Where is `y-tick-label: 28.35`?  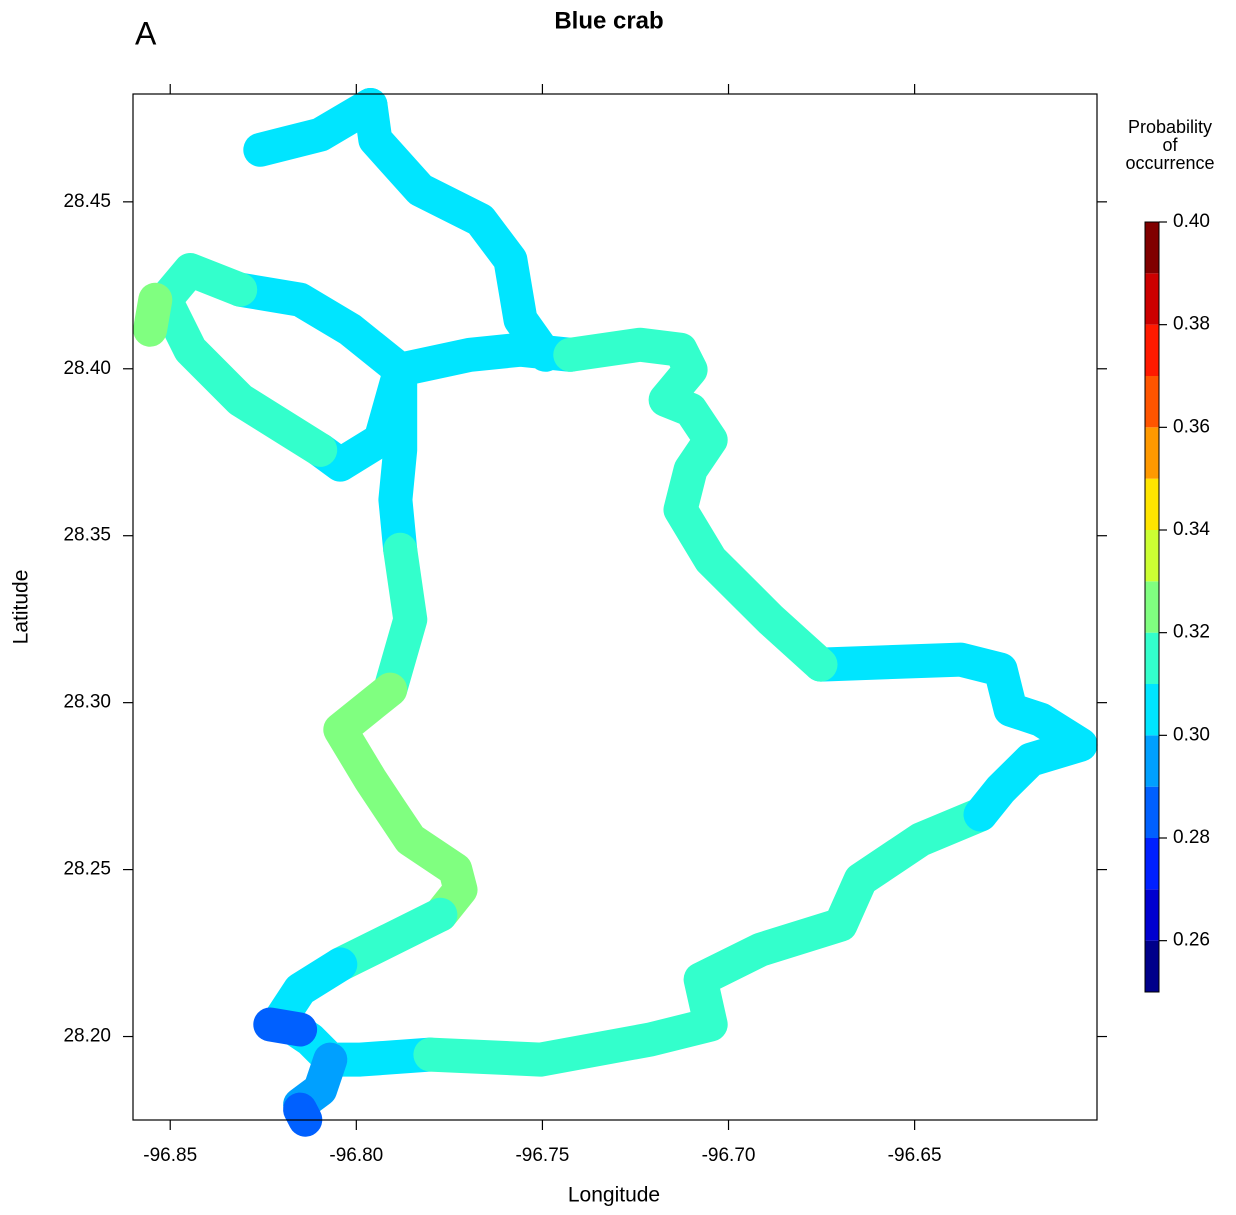
y-tick-label: 28.35 is located at coordinates (87, 535).